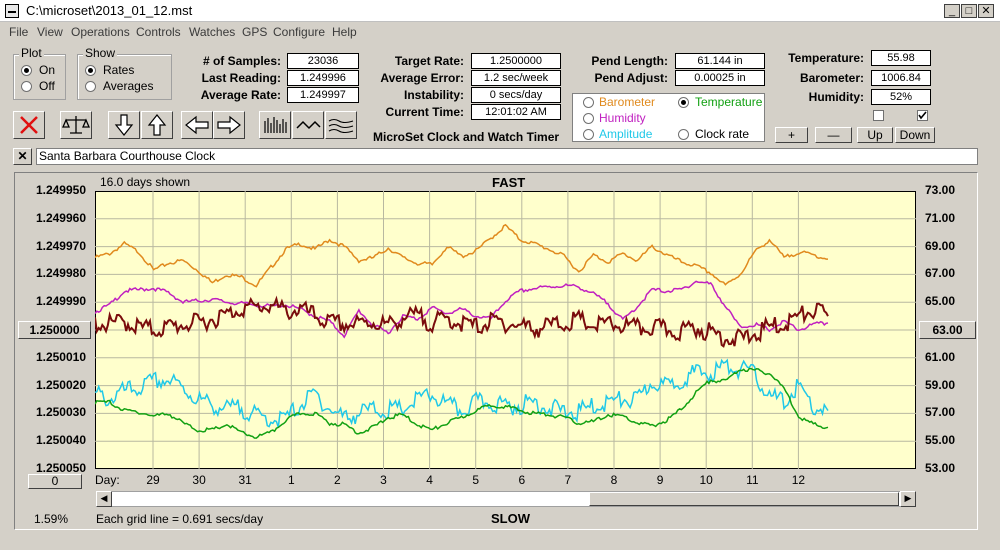  Describe the element at coordinates (124, 77) in the screenshot. I see `show-group` at that location.